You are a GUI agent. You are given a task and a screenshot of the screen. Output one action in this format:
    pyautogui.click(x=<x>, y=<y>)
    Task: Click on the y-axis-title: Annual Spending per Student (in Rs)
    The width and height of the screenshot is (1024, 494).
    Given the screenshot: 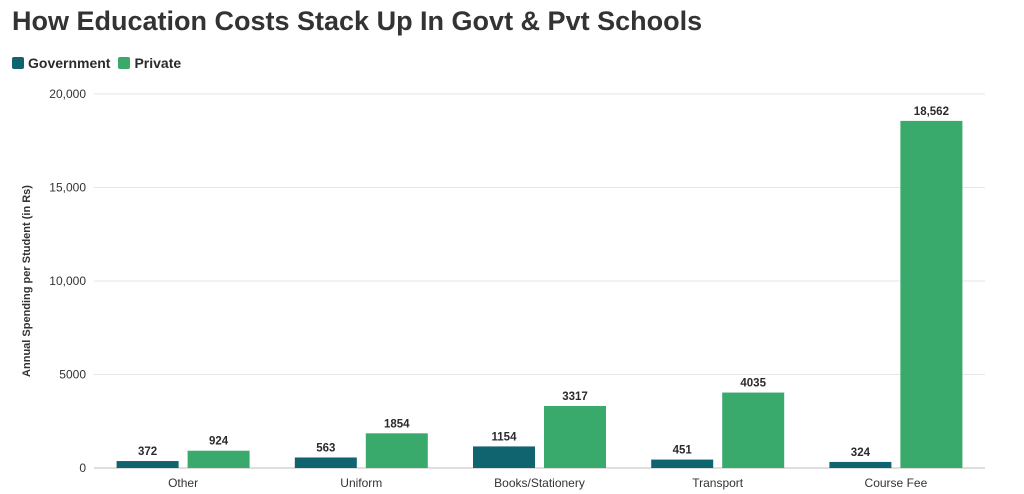 What is the action you would take?
    pyautogui.click(x=27, y=281)
    